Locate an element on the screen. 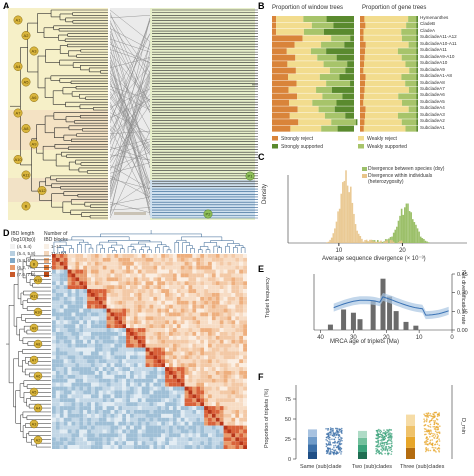  legend-count-label: 1–10 is located at coordinates (56, 246).